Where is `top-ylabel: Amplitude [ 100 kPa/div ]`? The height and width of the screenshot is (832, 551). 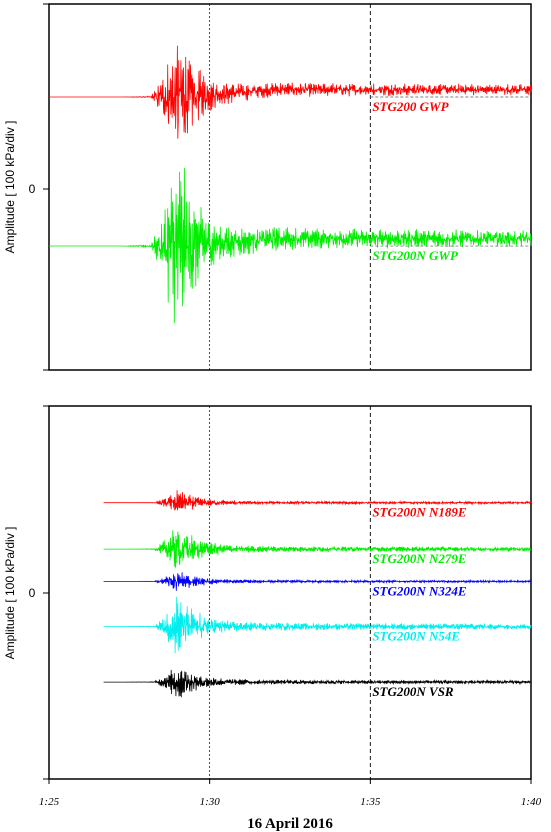 top-ylabel: Amplitude [ 100 kPa/div ] is located at coordinates (10, 187).